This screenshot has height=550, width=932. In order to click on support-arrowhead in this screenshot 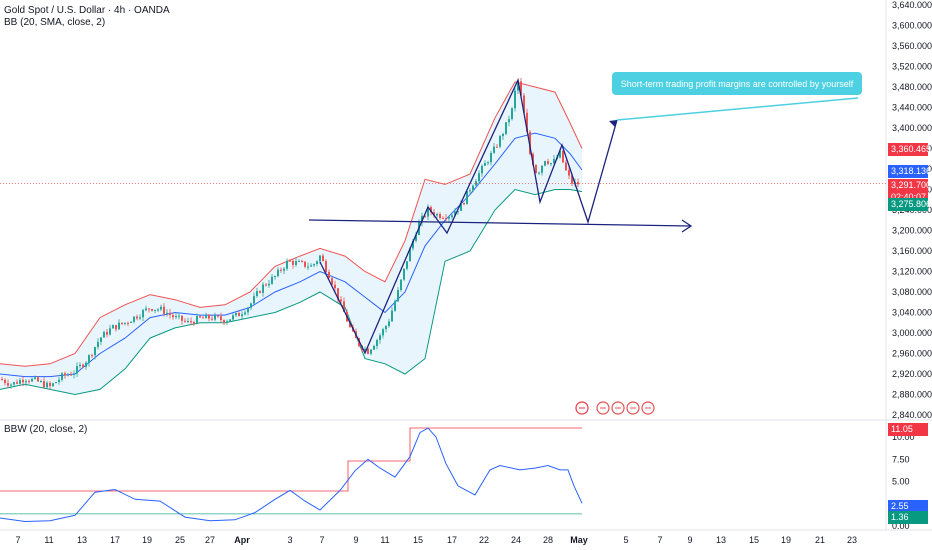, I will do `click(687, 226)`.